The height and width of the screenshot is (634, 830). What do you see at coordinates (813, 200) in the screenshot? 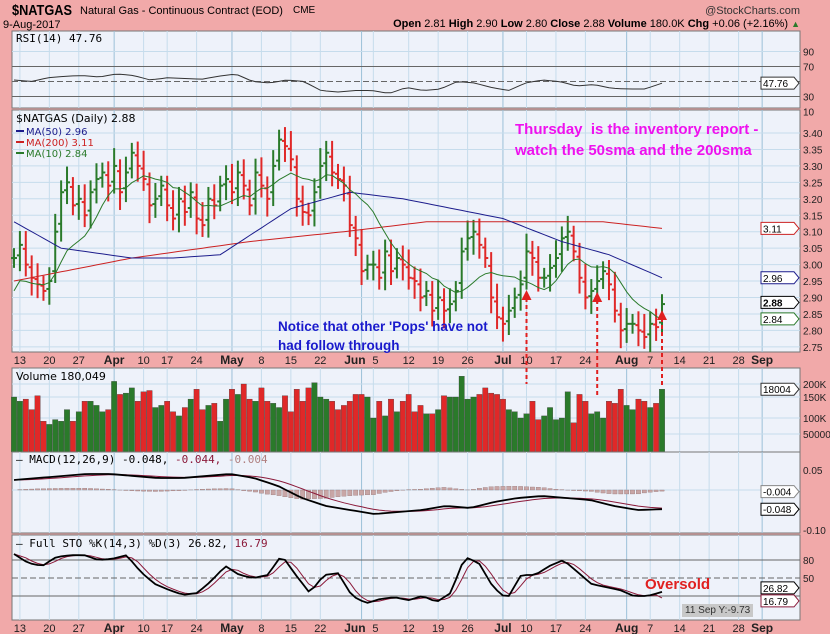
I see `price-tick-label: 3.20` at bounding box center [813, 200].